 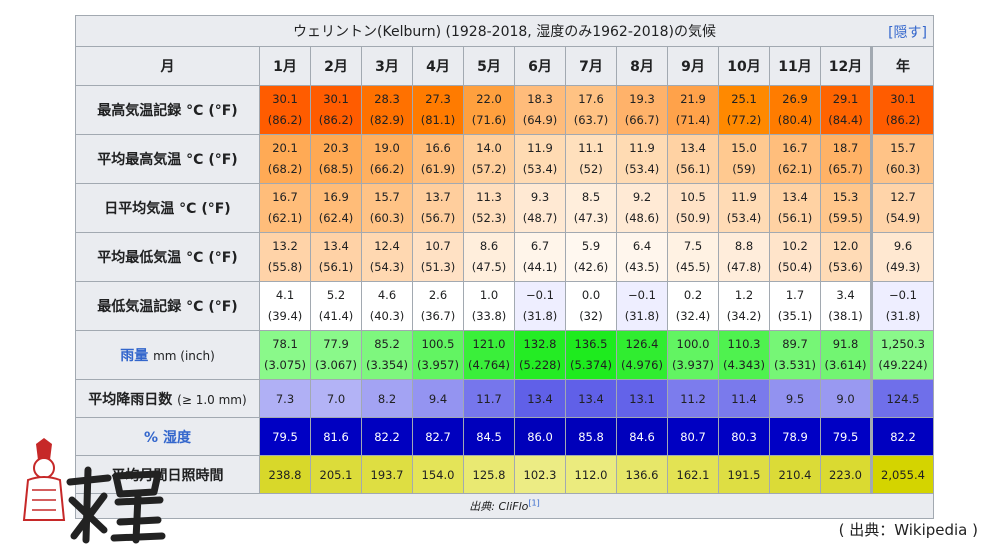 What do you see at coordinates (387, 344) in the screenshot?
I see `cell-value: 85.2` at bounding box center [387, 344].